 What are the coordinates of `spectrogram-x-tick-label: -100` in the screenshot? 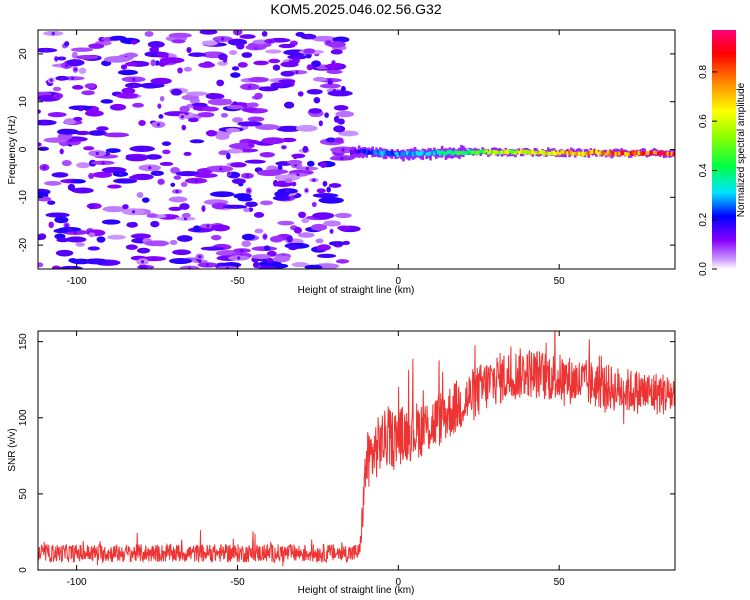 It's located at (77, 281).